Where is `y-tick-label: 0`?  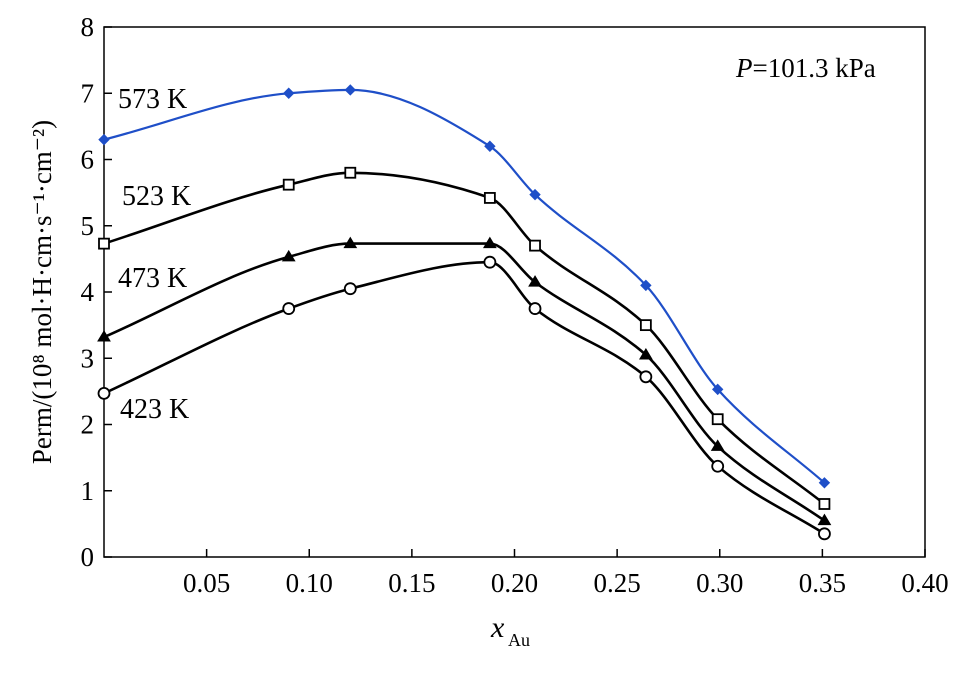
y-tick-label: 0 is located at coordinates (88, 557).